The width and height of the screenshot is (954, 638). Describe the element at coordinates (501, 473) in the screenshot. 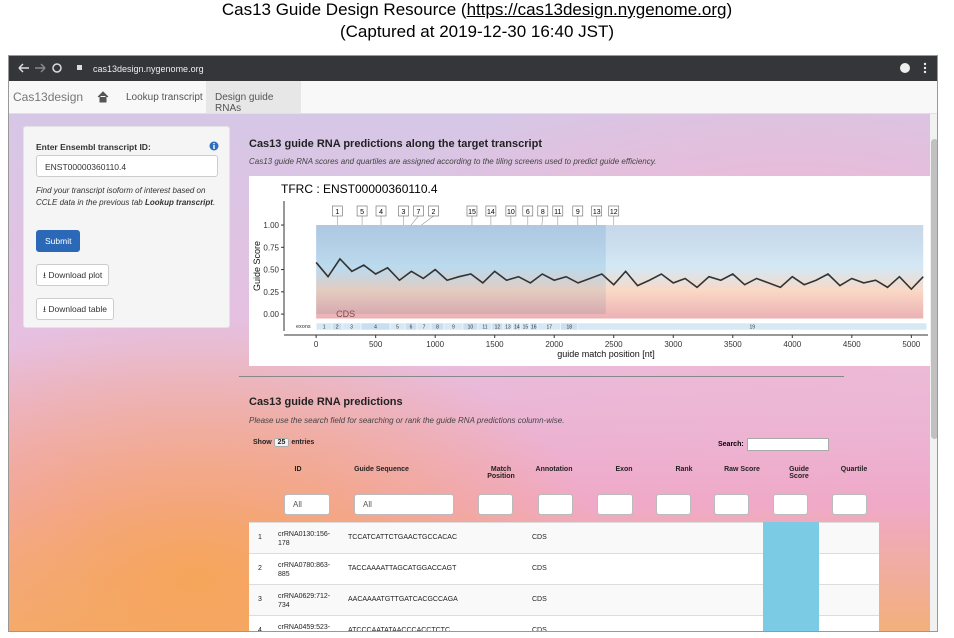

I see `column-header: Match Position` at that location.